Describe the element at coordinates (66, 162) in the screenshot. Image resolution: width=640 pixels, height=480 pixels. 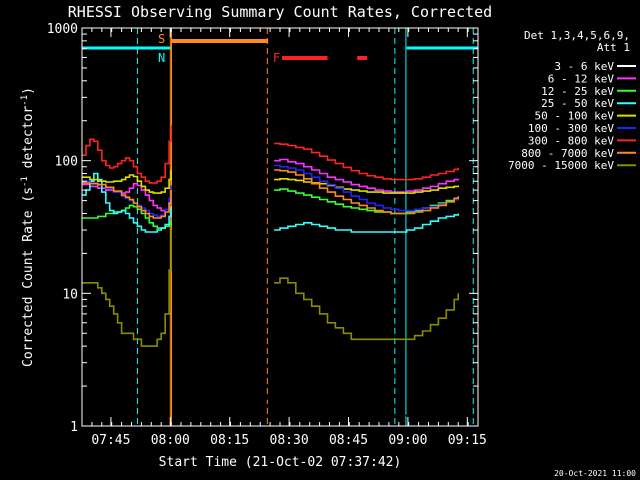
I see `y-tick-label: 100` at that location.